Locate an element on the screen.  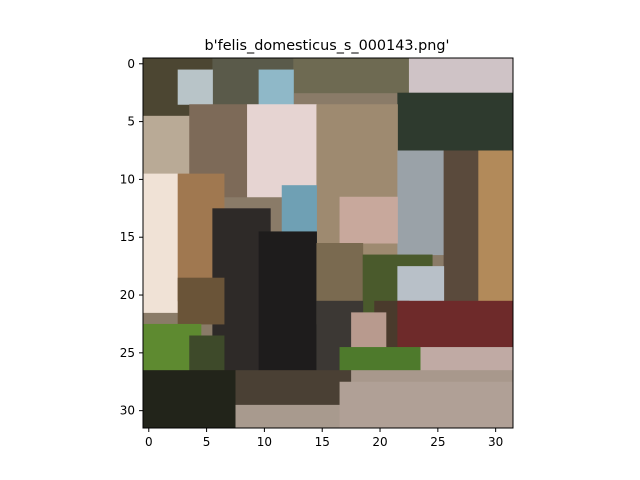
y-tick-label: 5 is located at coordinates (131, 122).